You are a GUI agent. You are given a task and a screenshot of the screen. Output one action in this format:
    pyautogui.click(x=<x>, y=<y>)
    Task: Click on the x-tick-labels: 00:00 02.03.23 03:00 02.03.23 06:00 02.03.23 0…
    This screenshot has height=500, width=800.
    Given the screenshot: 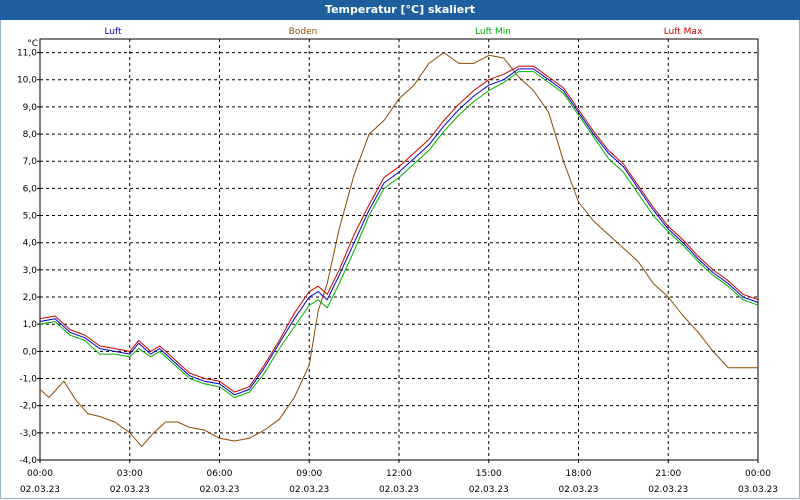 What is the action you would take?
    pyautogui.click(x=399, y=482)
    